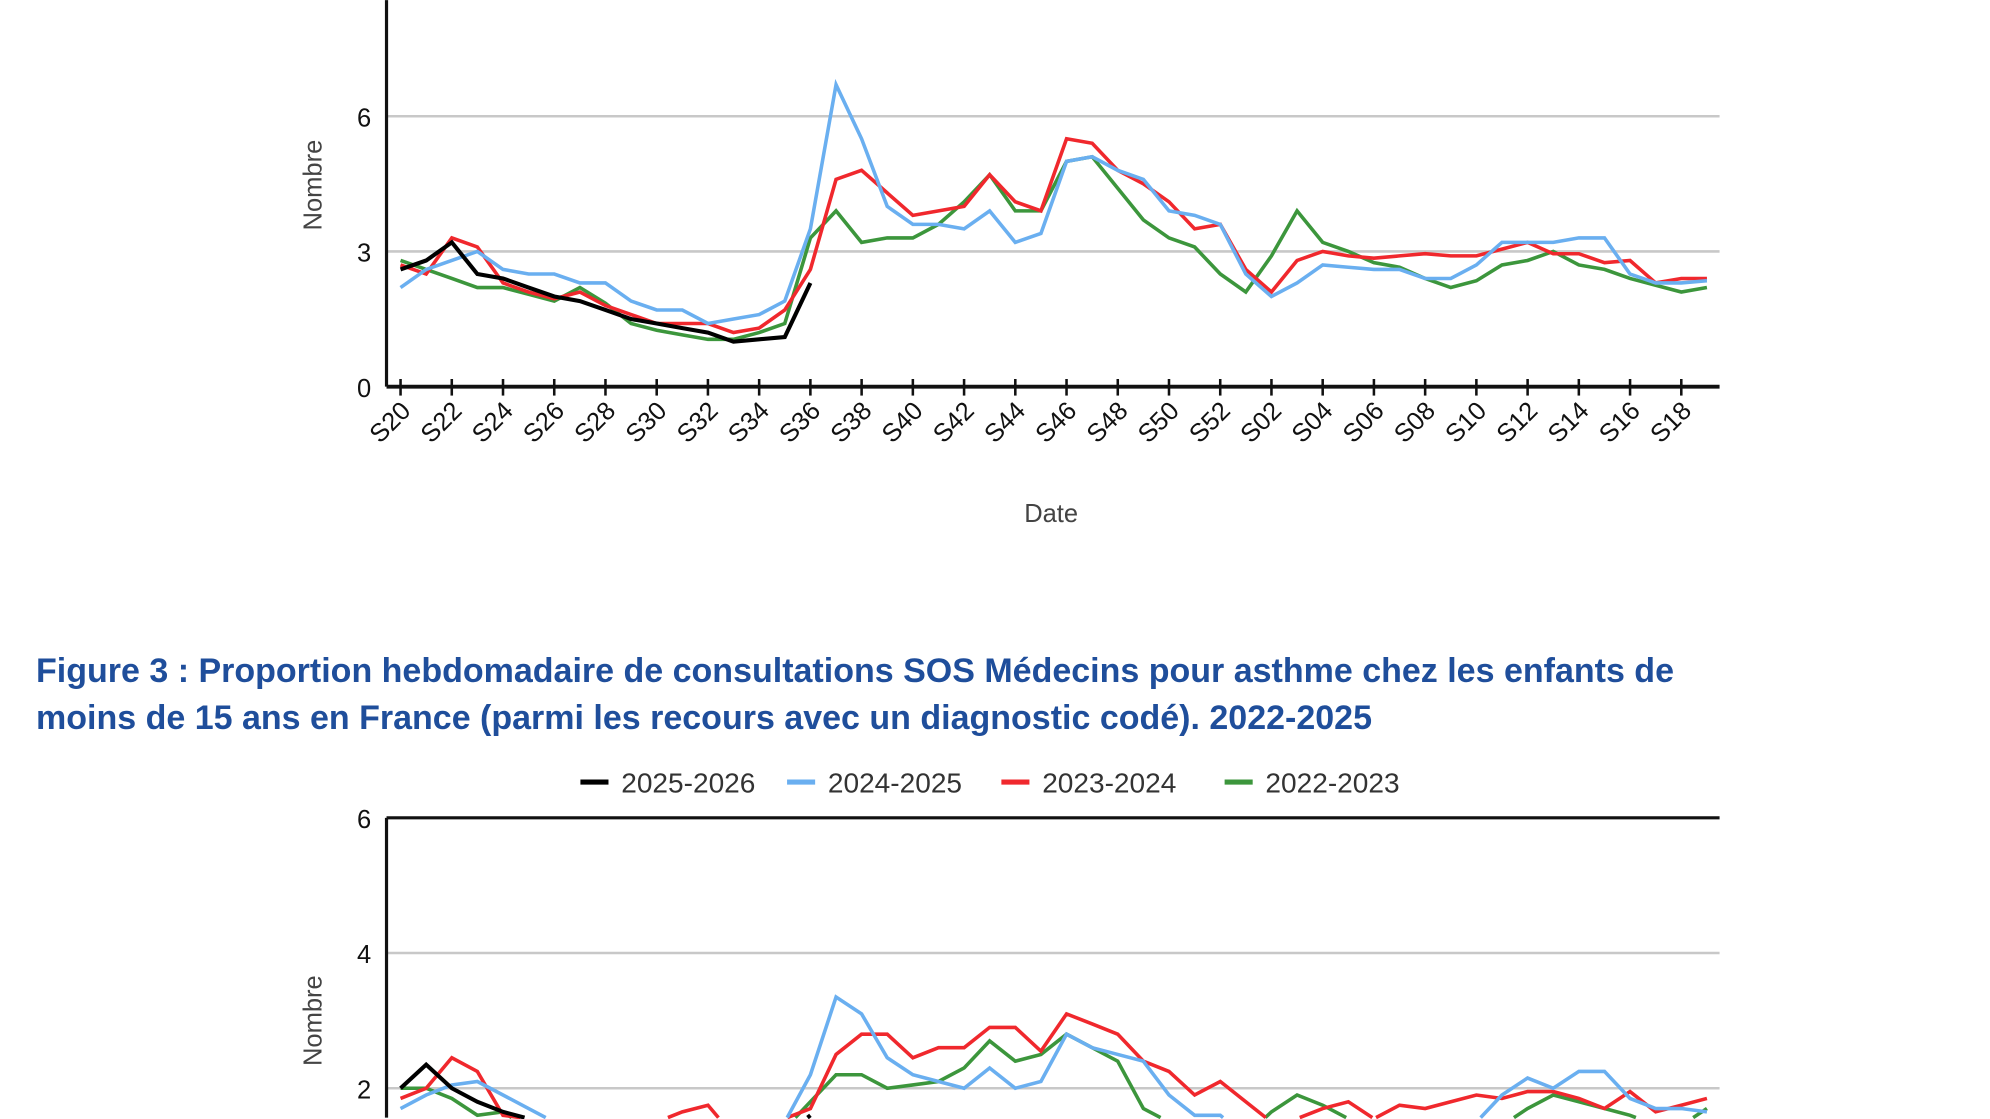 The height and width of the screenshot is (1119, 1990). Describe the element at coordinates (364, 1090) in the screenshot. I see `y-tick-label: 2` at that location.